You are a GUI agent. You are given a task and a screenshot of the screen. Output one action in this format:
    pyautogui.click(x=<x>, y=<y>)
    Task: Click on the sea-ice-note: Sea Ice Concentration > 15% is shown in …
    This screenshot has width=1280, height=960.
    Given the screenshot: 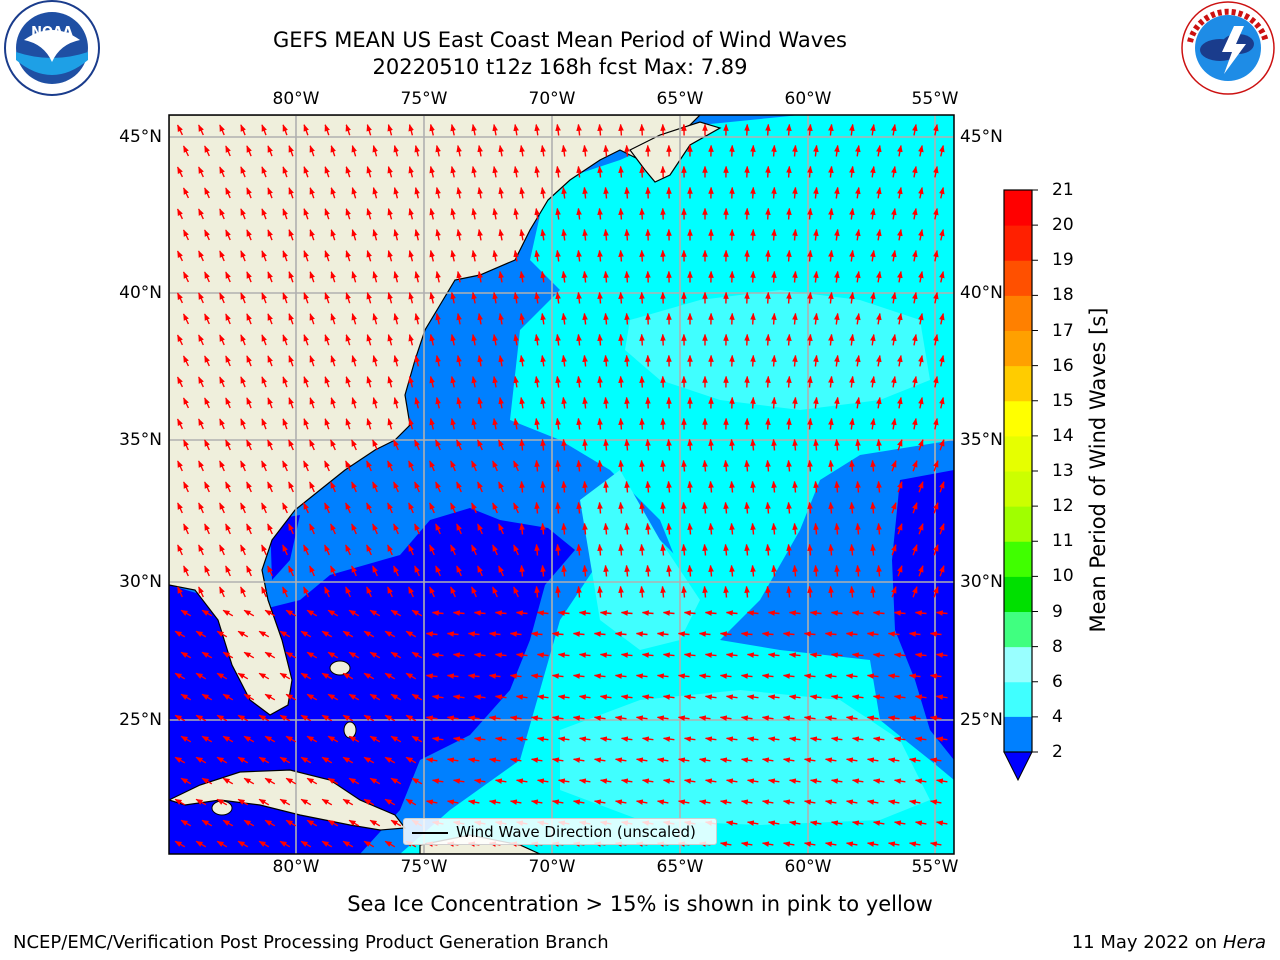 What is the action you would take?
    pyautogui.click(x=640, y=904)
    